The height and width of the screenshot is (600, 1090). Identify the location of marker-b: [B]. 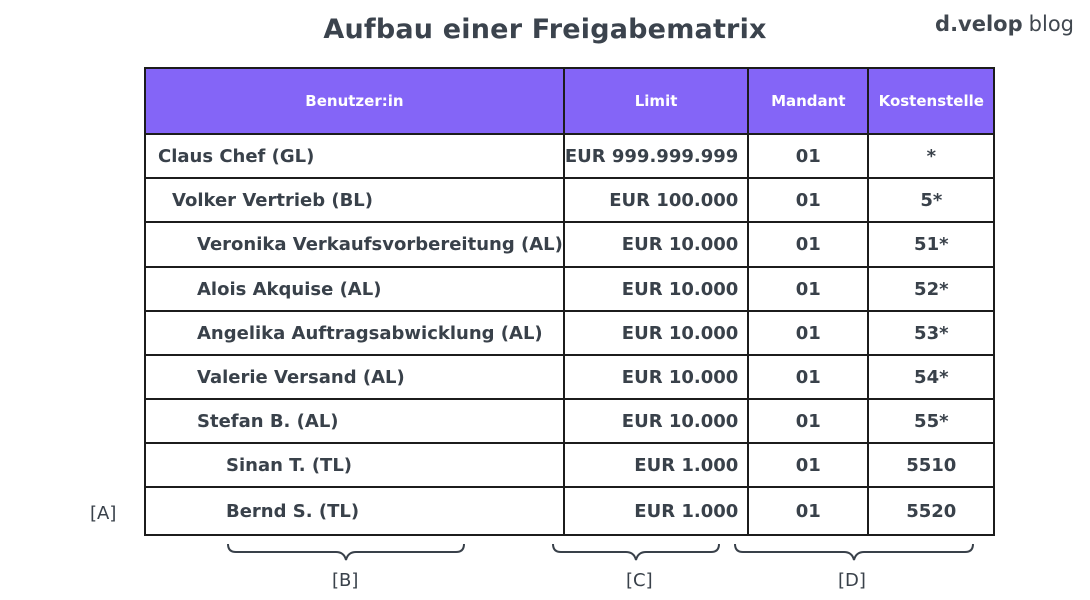
(345, 580).